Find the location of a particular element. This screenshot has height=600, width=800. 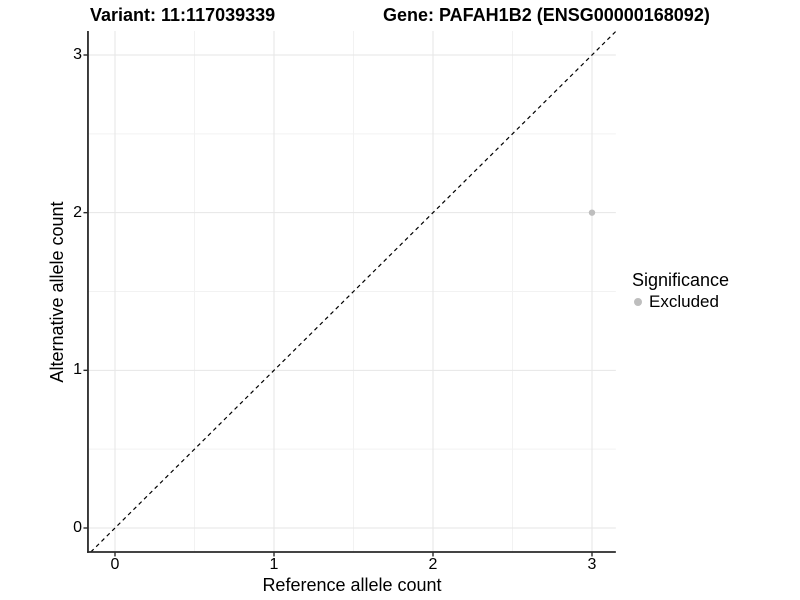

x-tick-label: 1 is located at coordinates (274, 564).